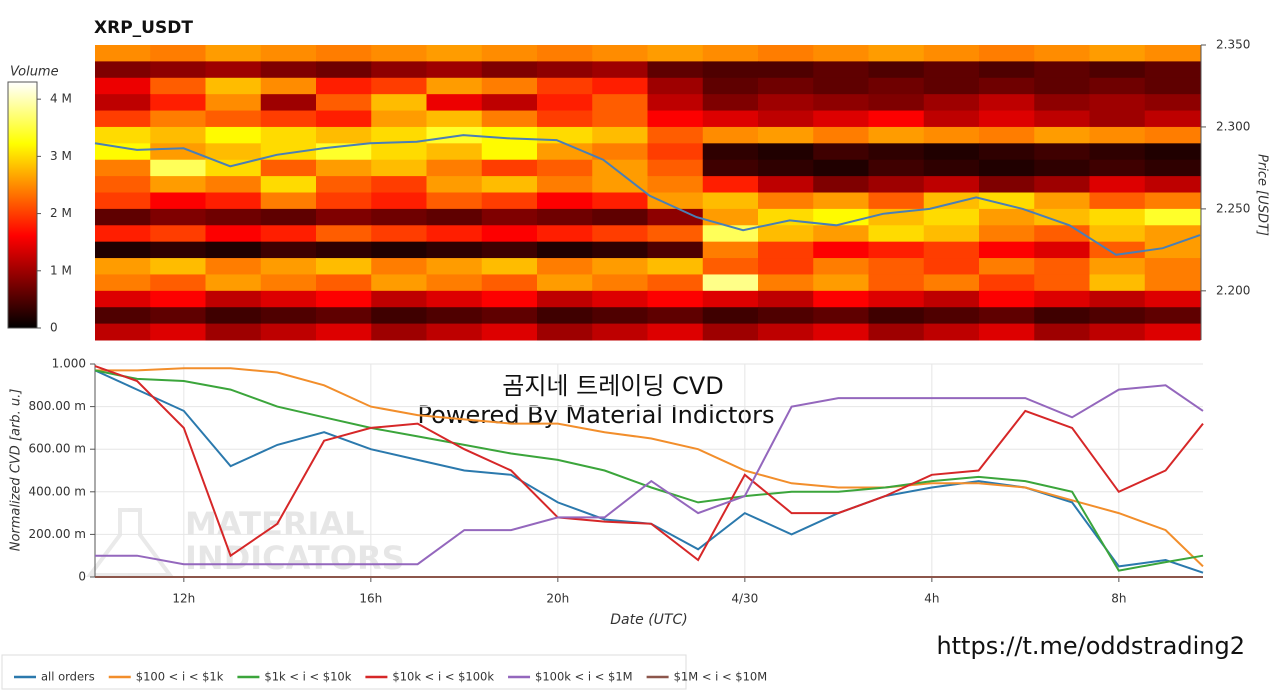 This screenshot has width=1280, height=691. Describe the element at coordinates (58, 534) in the screenshot. I see `y-tick-label: 200.00 m` at that location.